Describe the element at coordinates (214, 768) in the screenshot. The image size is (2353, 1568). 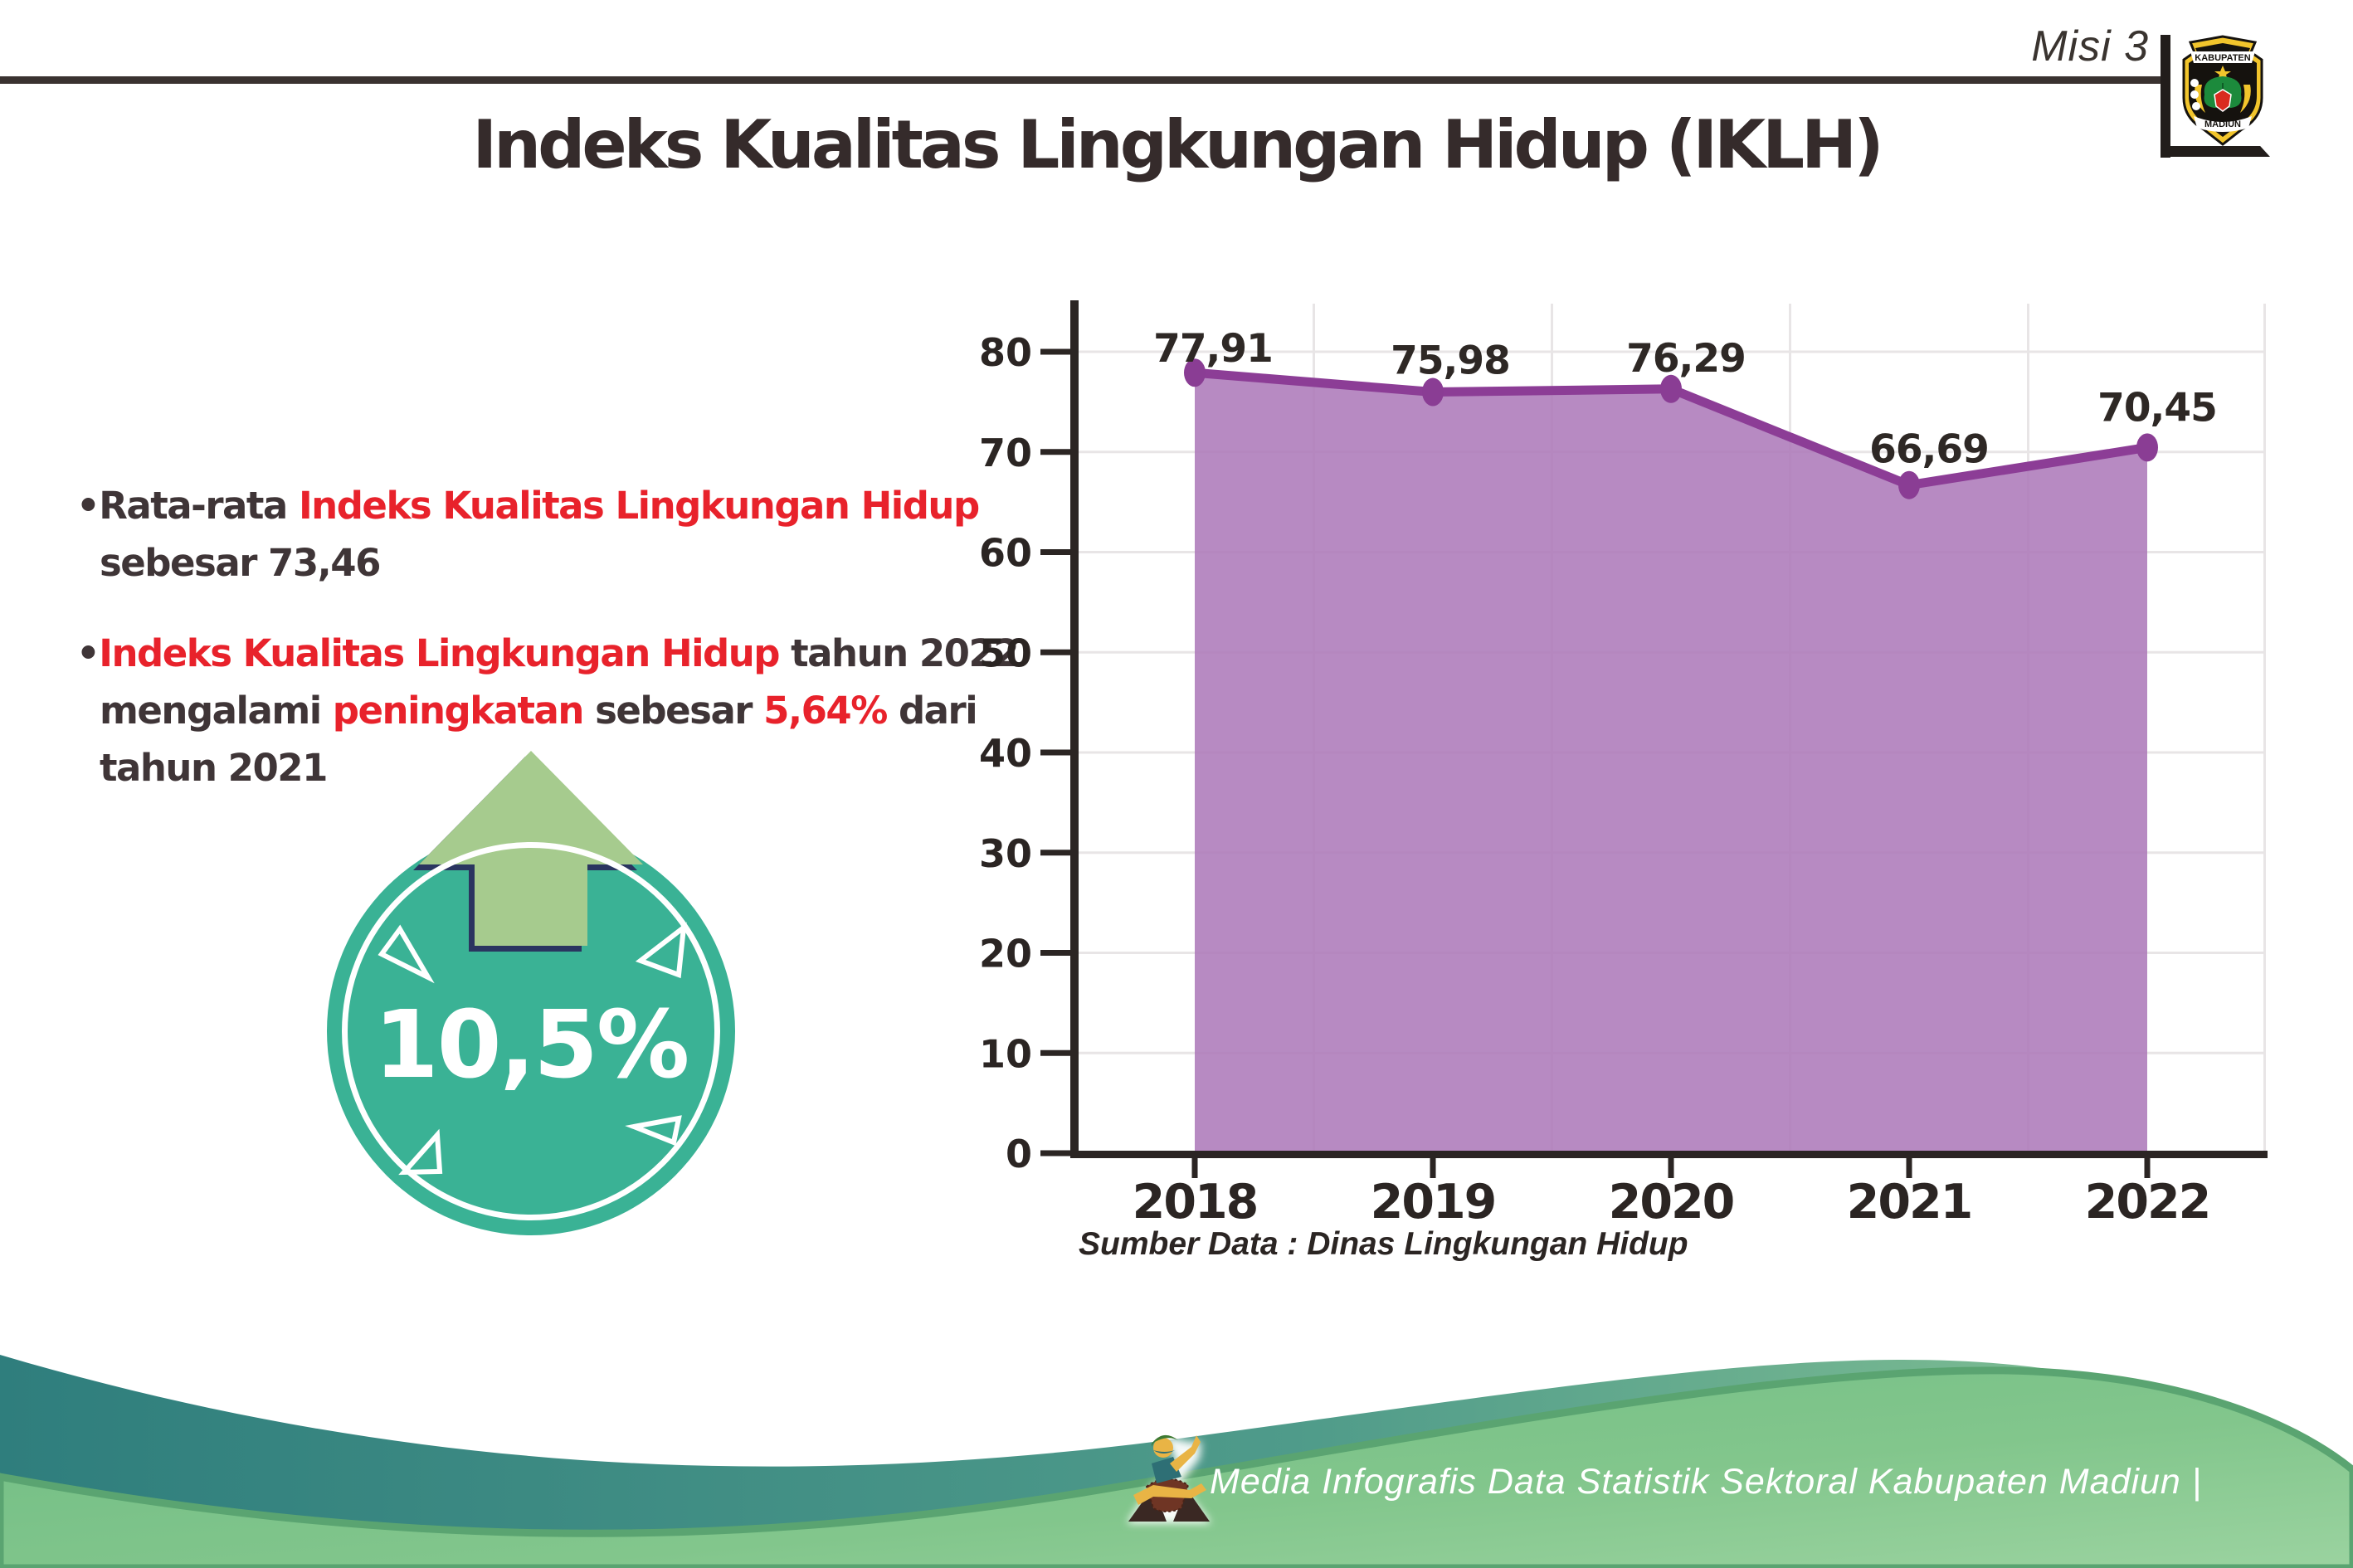
I see `bullet2-line3: tahun 2021` at that location.